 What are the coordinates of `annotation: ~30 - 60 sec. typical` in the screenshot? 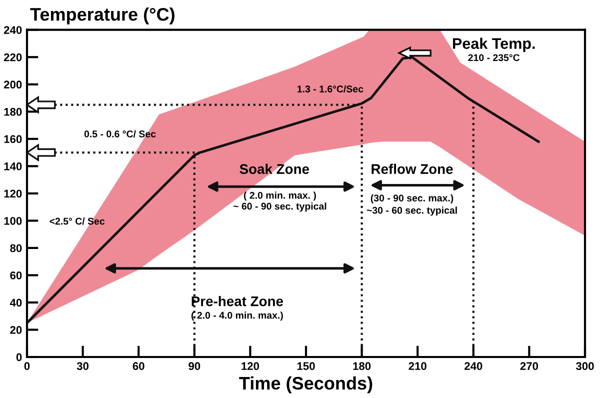 It's located at (411, 211).